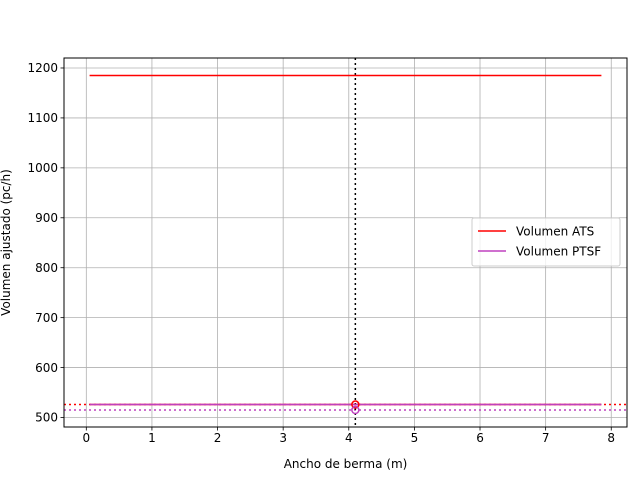 The width and height of the screenshot is (640, 480). I want to click on x-tick-label: 8, so click(611, 438).